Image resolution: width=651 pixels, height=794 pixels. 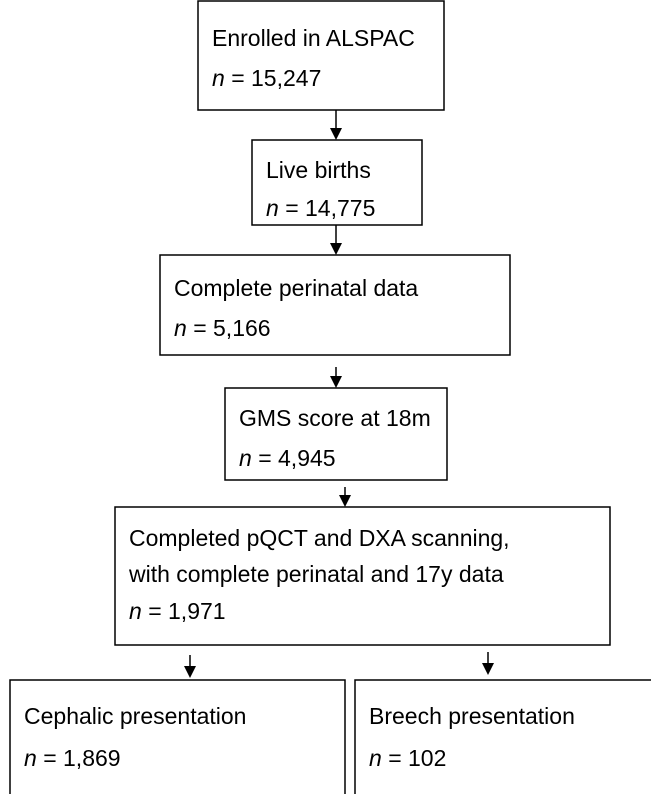 I want to click on node: Cephalic presentation n = 1,869, so click(x=177, y=736).